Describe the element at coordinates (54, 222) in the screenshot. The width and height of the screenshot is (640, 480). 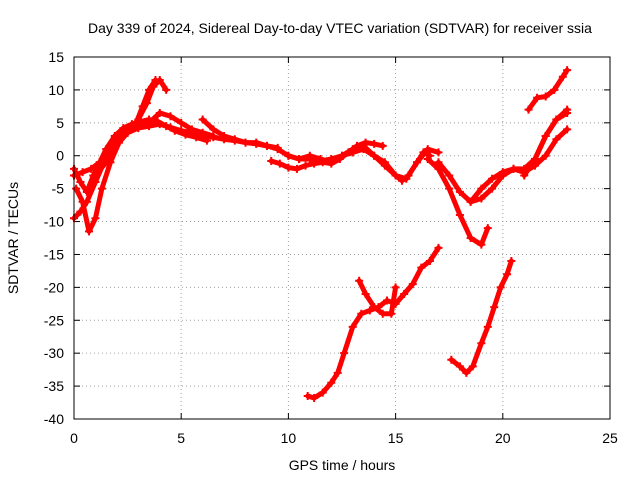
I see `y-tick-label: -10` at that location.